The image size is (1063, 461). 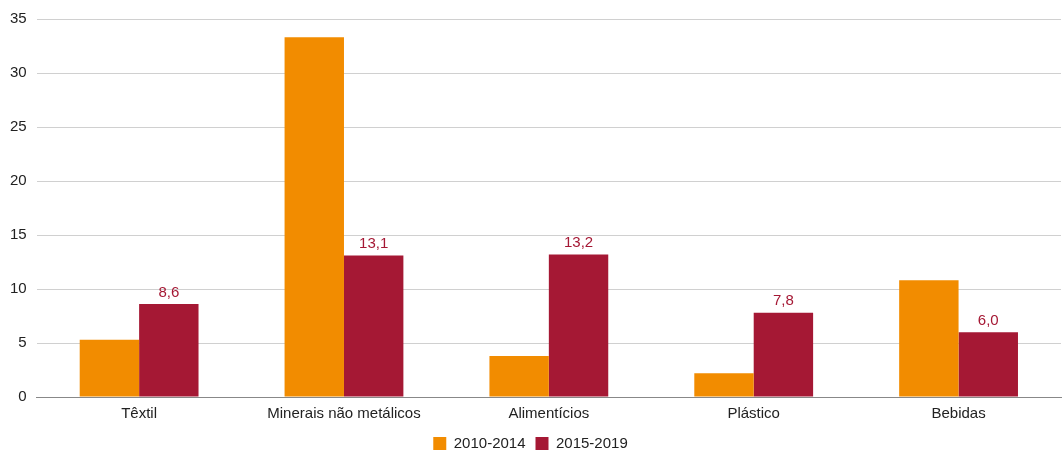 What do you see at coordinates (489, 442) in the screenshot?
I see `legend-label: 2010-2014` at bounding box center [489, 442].